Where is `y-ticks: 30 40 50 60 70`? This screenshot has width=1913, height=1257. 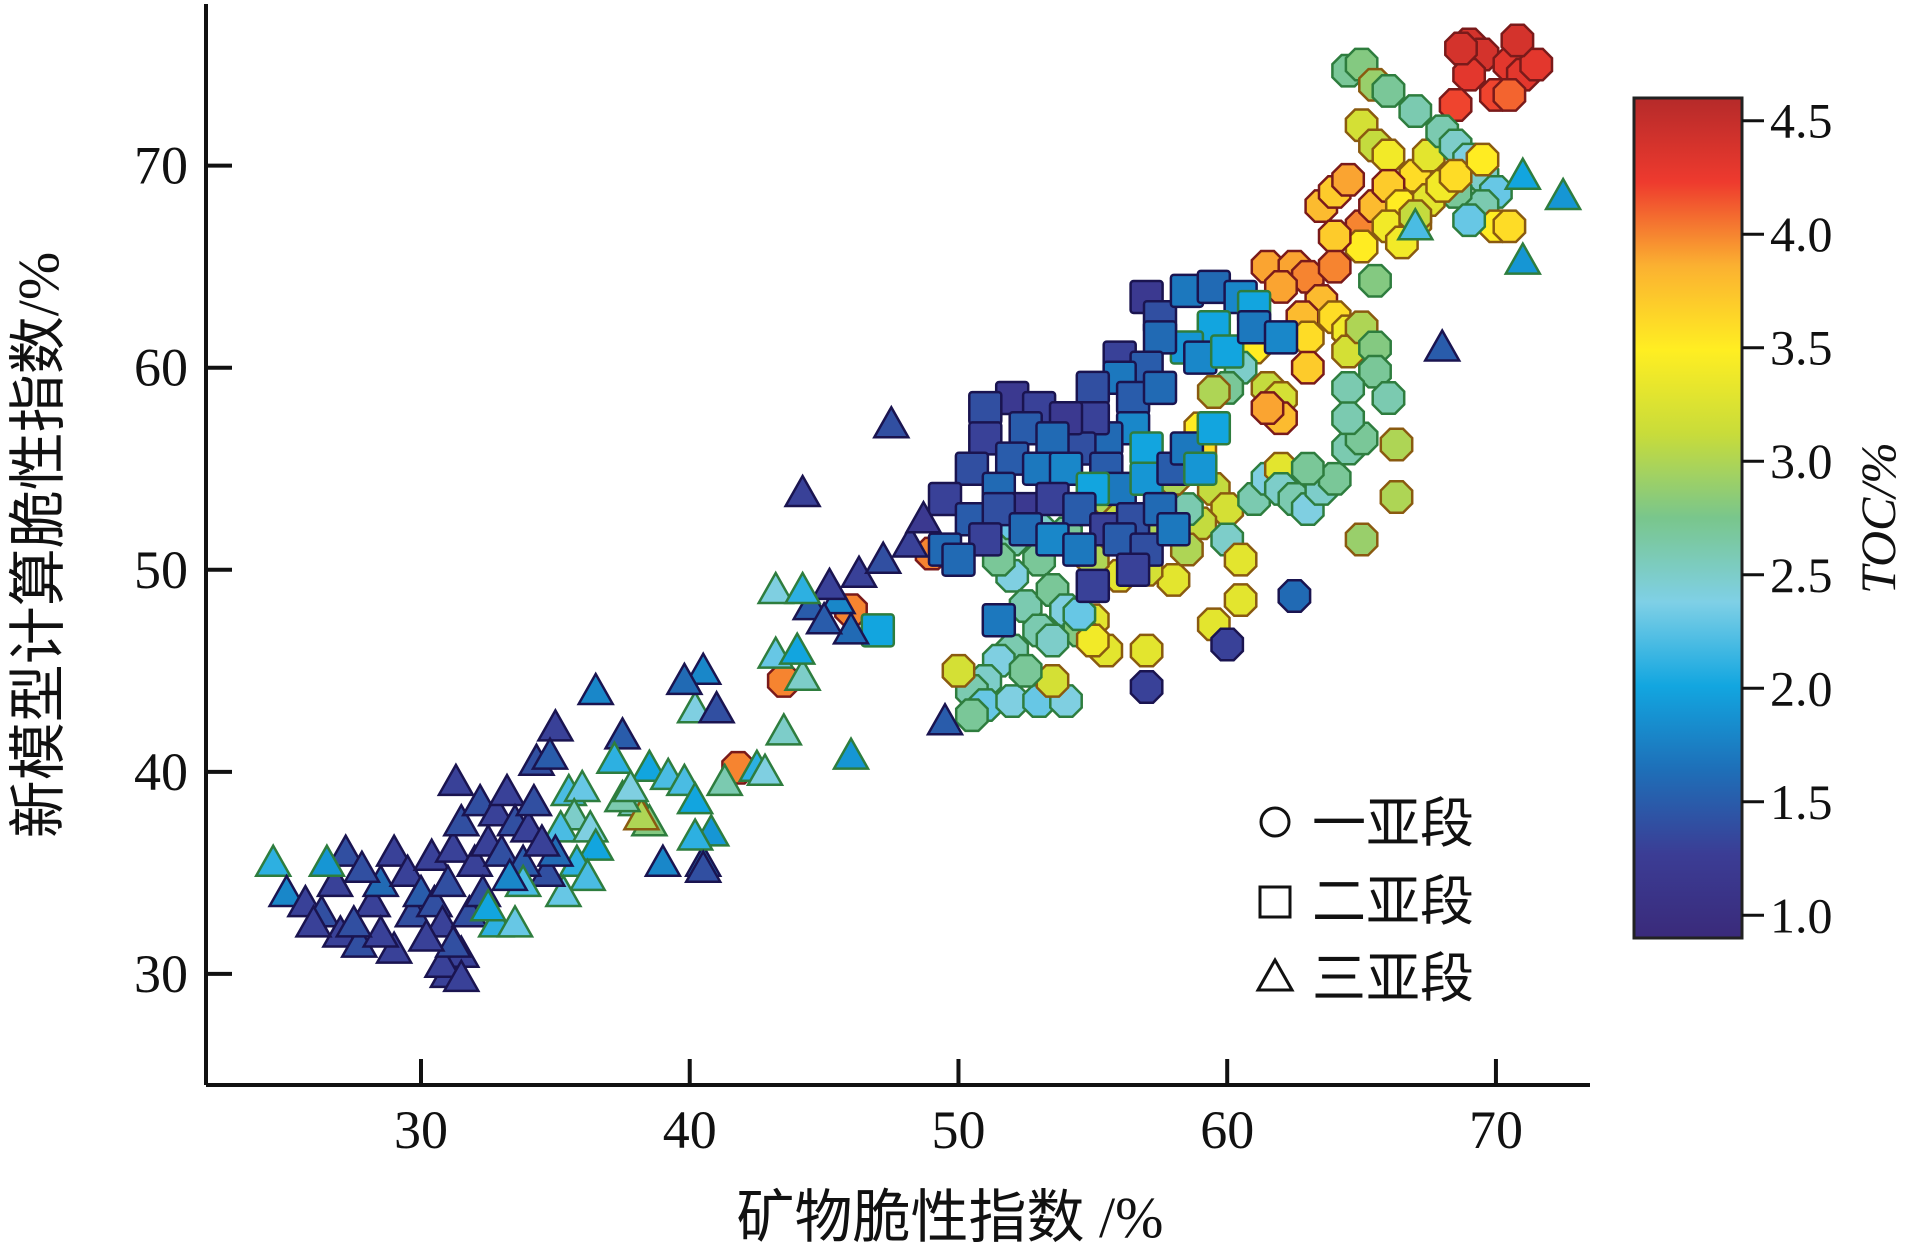 y-ticks: 30 40 50 60 70 is located at coordinates (183, 570).